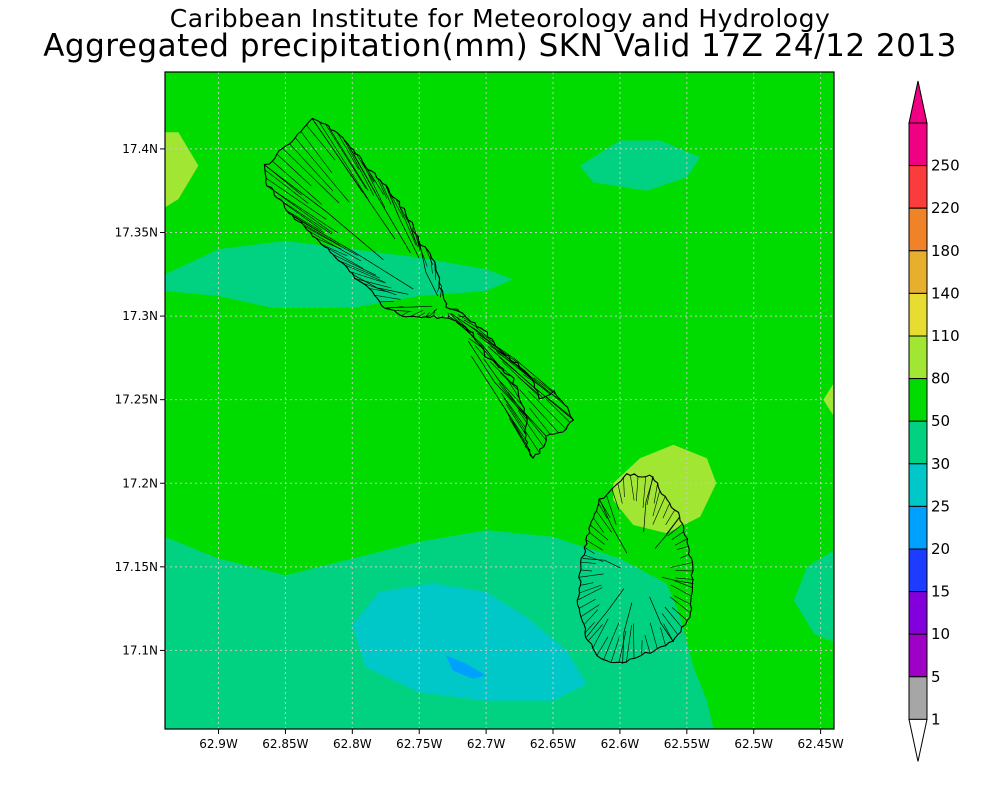 The height and width of the screenshot is (800, 1000). Describe the element at coordinates (665, 489) in the screenshot. I see `zone-nevis-north` at that location.